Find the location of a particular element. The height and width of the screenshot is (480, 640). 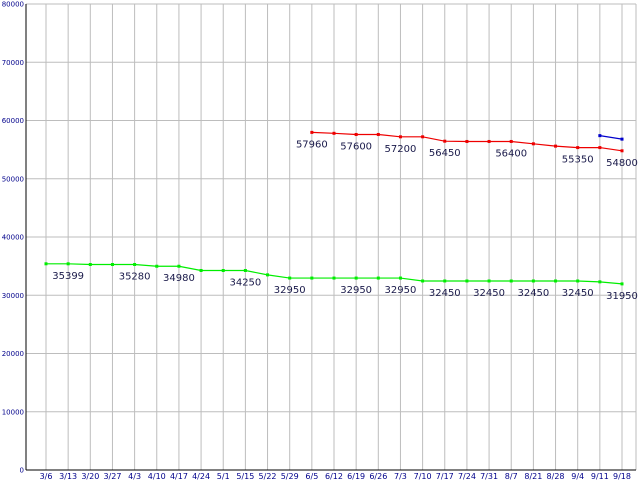

x-tick-label: 6/26 is located at coordinates (378, 476).